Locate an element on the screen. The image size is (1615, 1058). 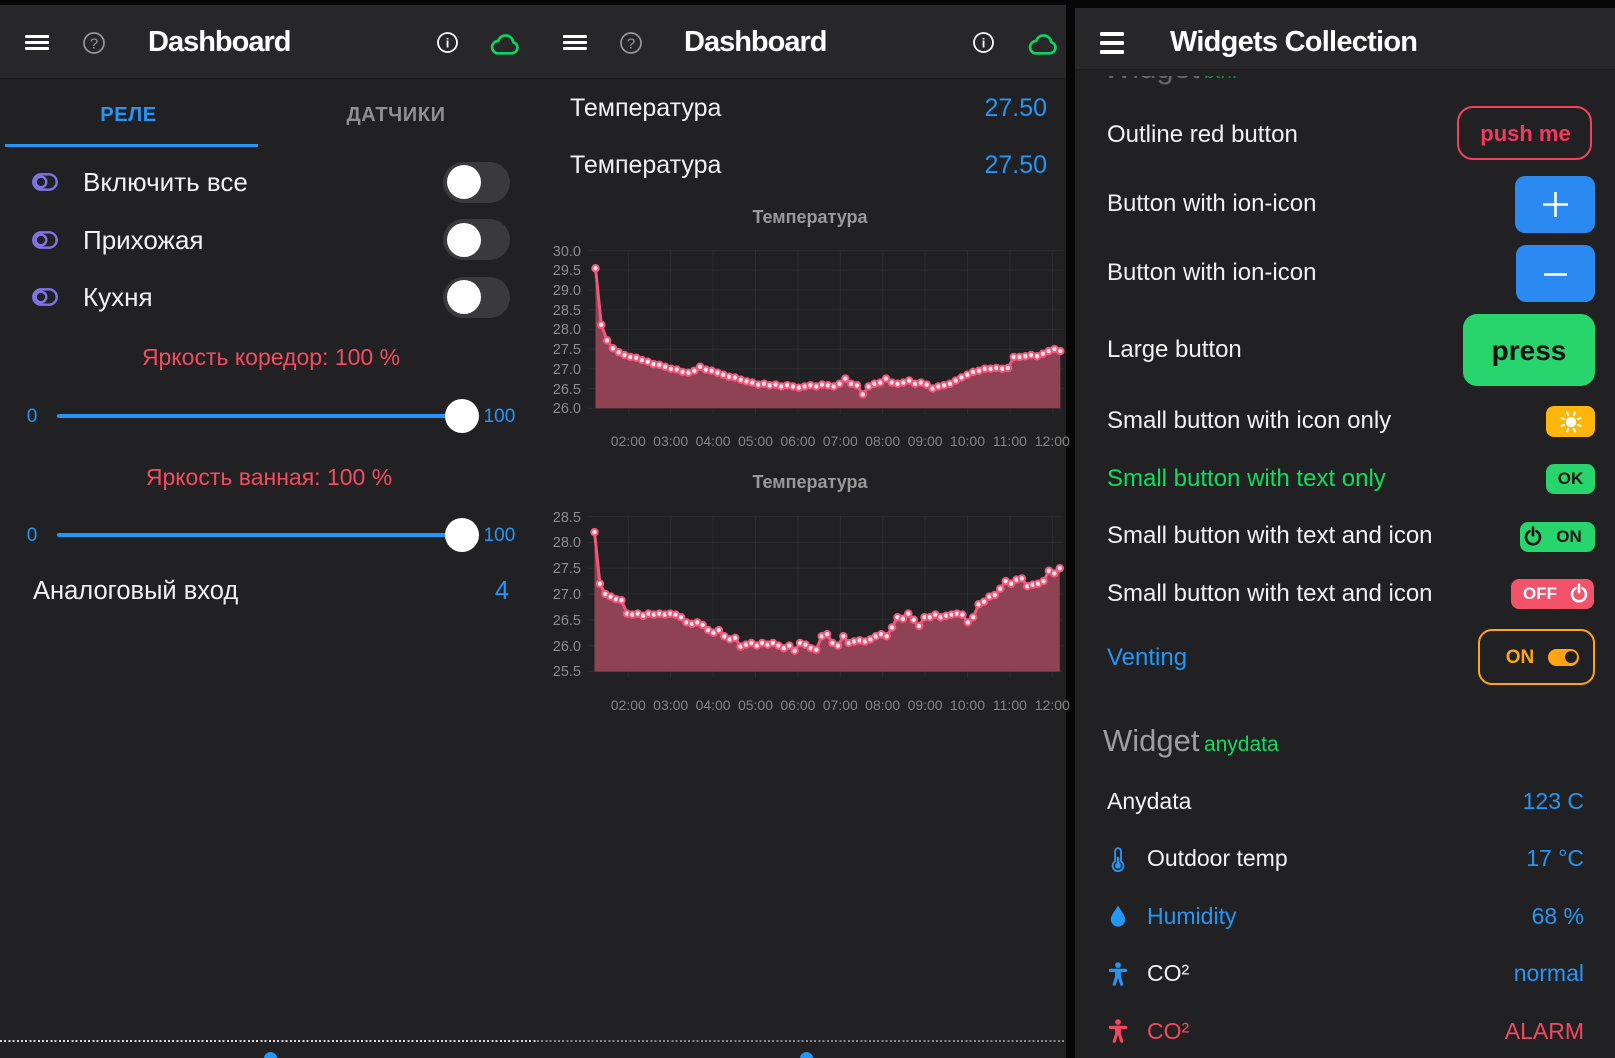
svg-text: 30.0 is located at coordinates (567, 252).